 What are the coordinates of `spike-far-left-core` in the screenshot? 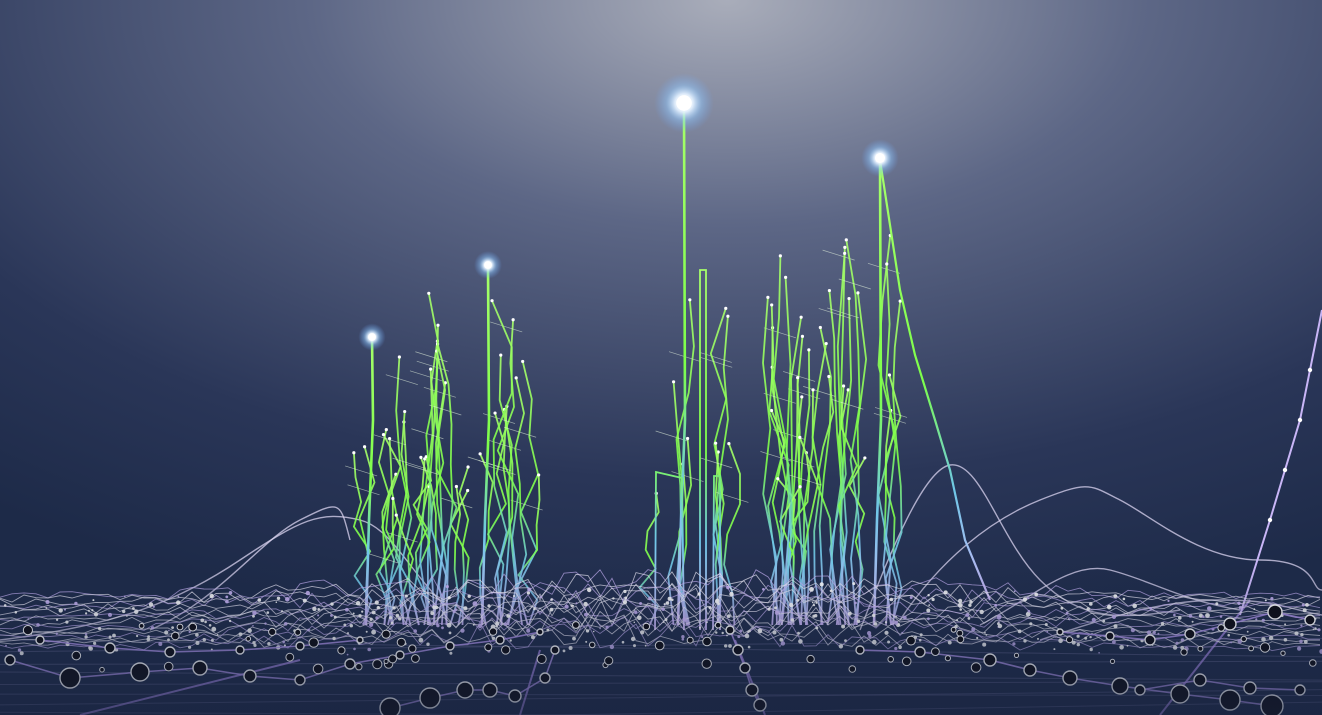 It's located at (372, 337).